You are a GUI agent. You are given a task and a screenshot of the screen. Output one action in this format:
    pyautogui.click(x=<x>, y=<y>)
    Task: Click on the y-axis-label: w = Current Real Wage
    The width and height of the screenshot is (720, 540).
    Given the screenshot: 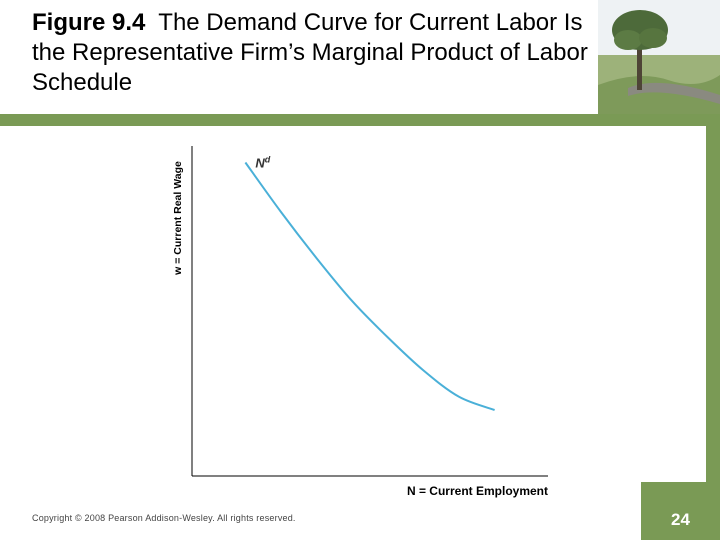 What is the action you would take?
    pyautogui.click(x=178, y=218)
    